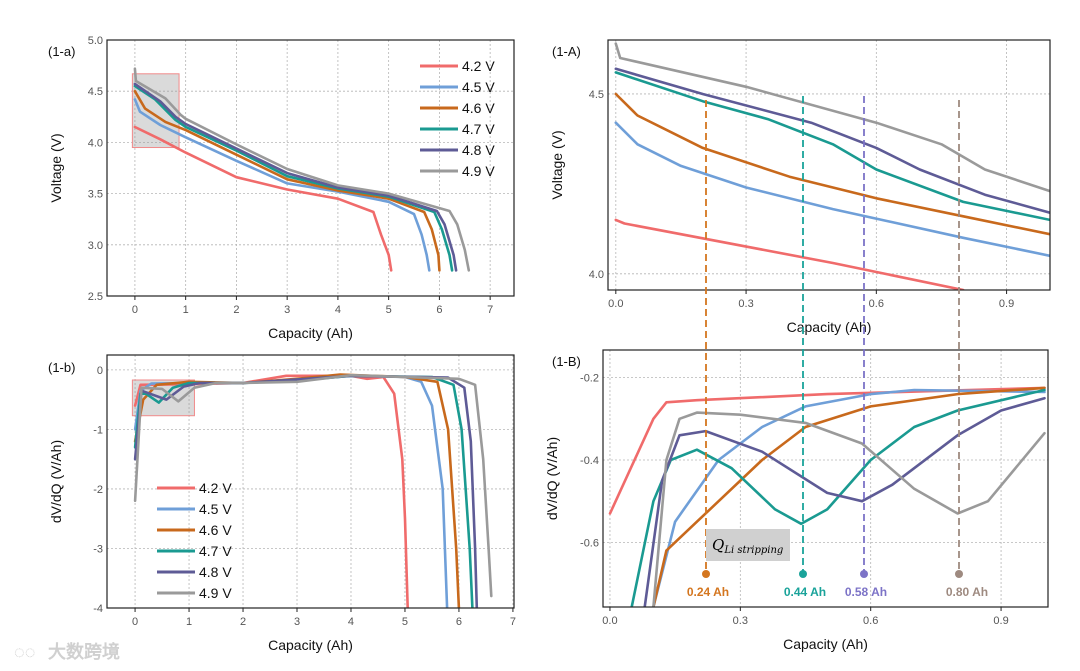 This screenshot has width=1080, height=671. What do you see at coordinates (84, 651) in the screenshot?
I see `watermark-text: 大数跨境` at bounding box center [84, 651].